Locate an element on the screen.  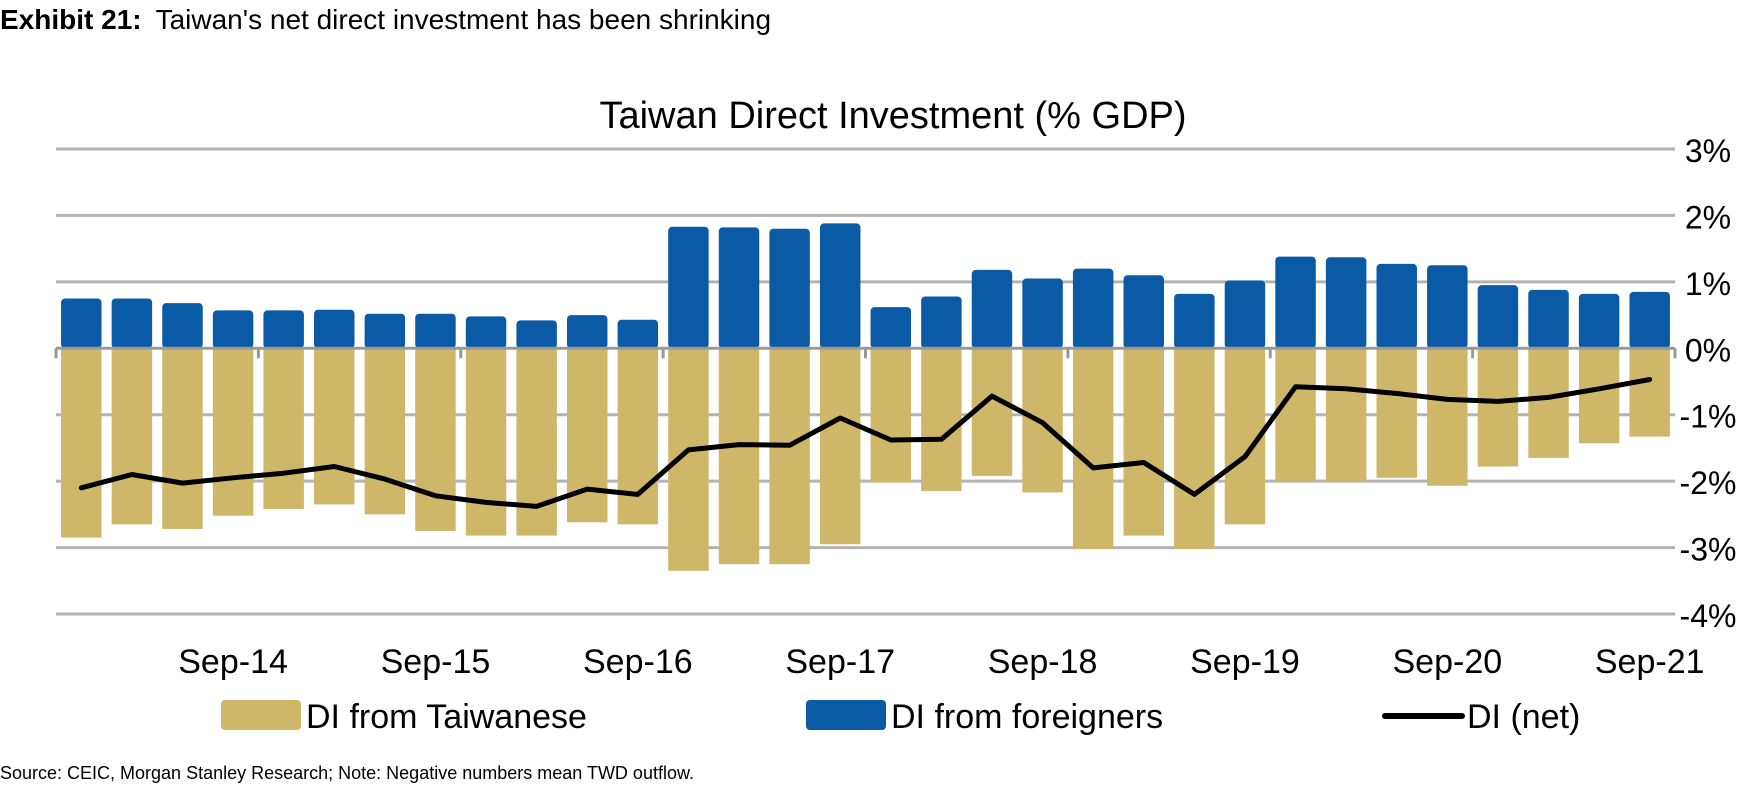
legend-label-foreigners: DI from foreigners is located at coordinates (1027, 717).